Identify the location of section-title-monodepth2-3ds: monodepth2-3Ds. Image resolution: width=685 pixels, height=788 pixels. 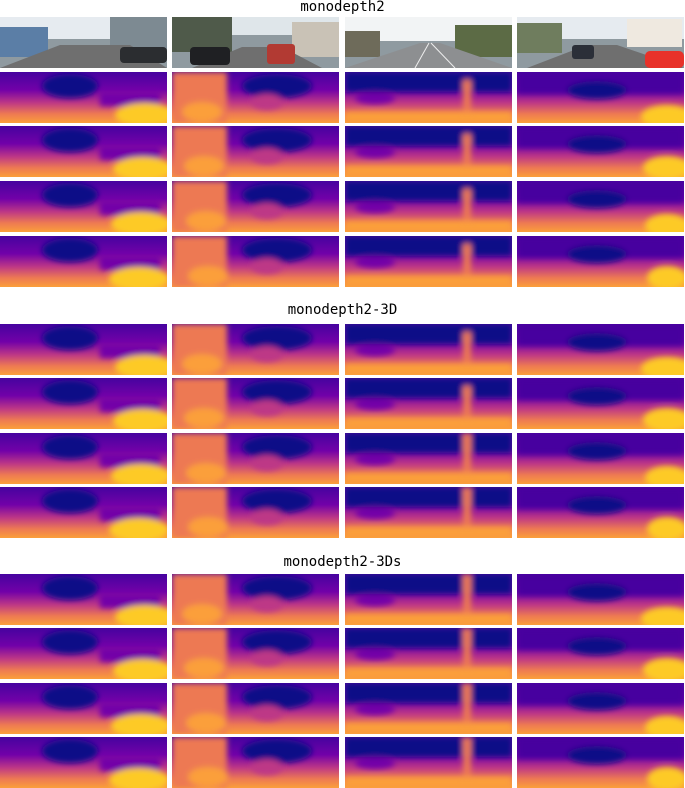
(342, 562).